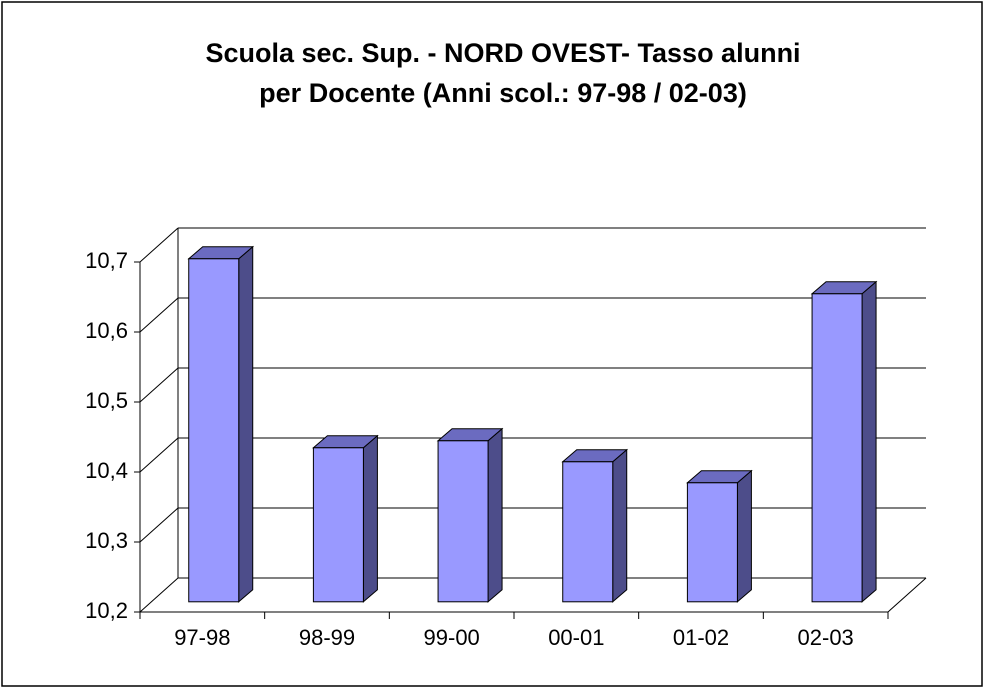 The height and width of the screenshot is (688, 984). What do you see at coordinates (503, 93) in the screenshot?
I see `title-line: per Docente (Anni scol.: 97-98 / 02-03)` at bounding box center [503, 93].